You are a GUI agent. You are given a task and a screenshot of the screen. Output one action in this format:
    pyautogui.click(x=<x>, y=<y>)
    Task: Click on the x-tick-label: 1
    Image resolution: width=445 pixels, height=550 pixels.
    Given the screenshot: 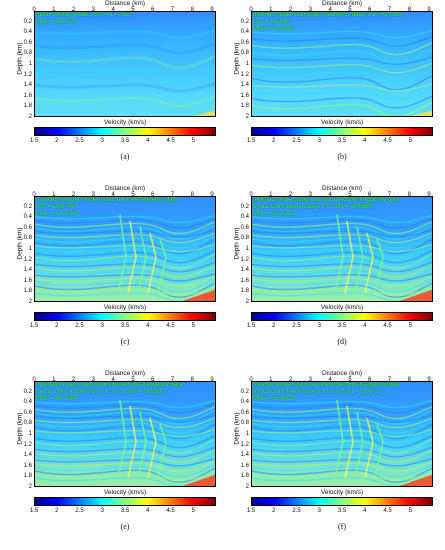 What is the action you would take?
    pyautogui.click(x=54, y=195)
    